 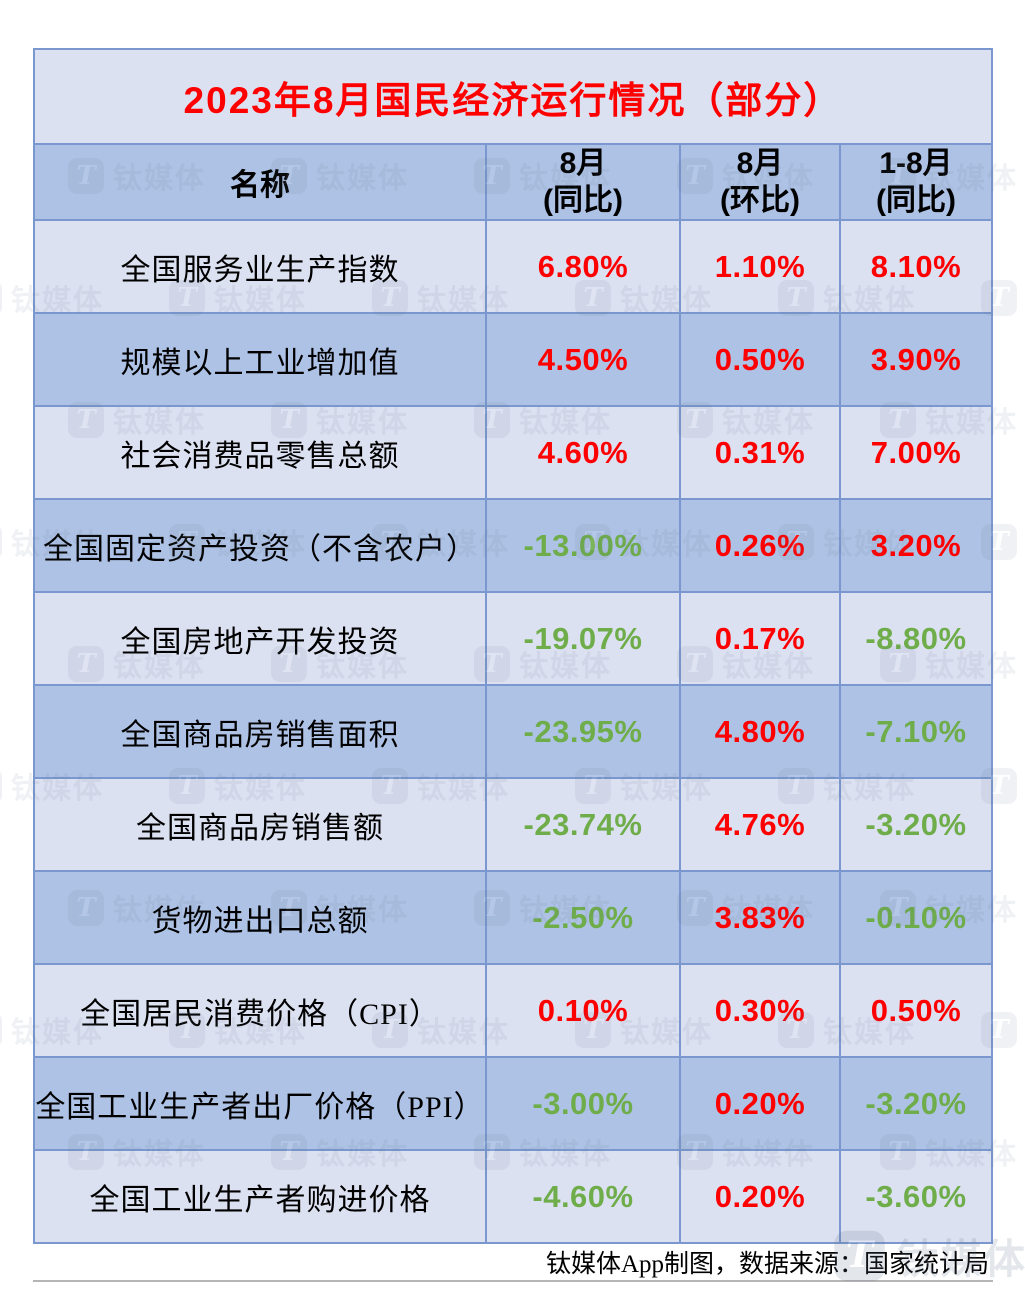 What do you see at coordinates (759, 359) in the screenshot?
I see `value-aug-mom: 0.50%` at bounding box center [759, 359].